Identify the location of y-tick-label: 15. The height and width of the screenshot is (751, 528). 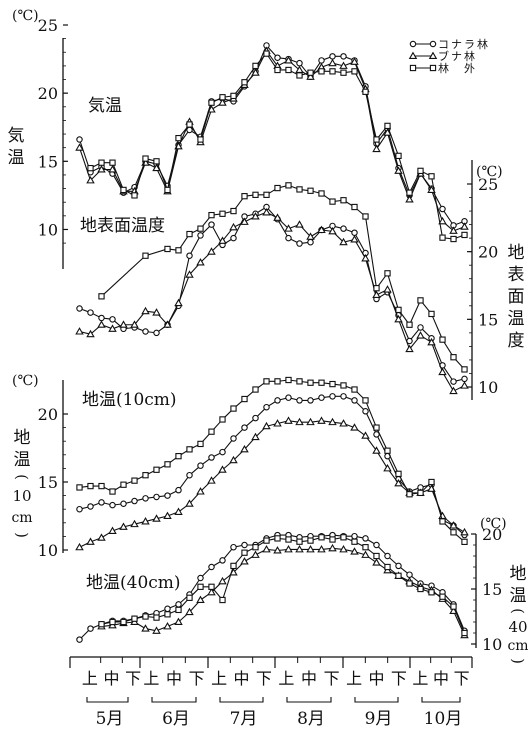
(488, 319).